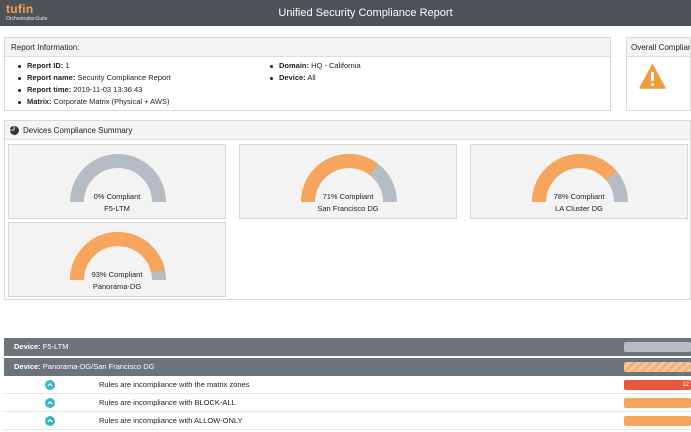  Describe the element at coordinates (347, 367) in the screenshot. I see `device-row-panorama: Device: Panorama-DG/San Francisco DG` at that location.